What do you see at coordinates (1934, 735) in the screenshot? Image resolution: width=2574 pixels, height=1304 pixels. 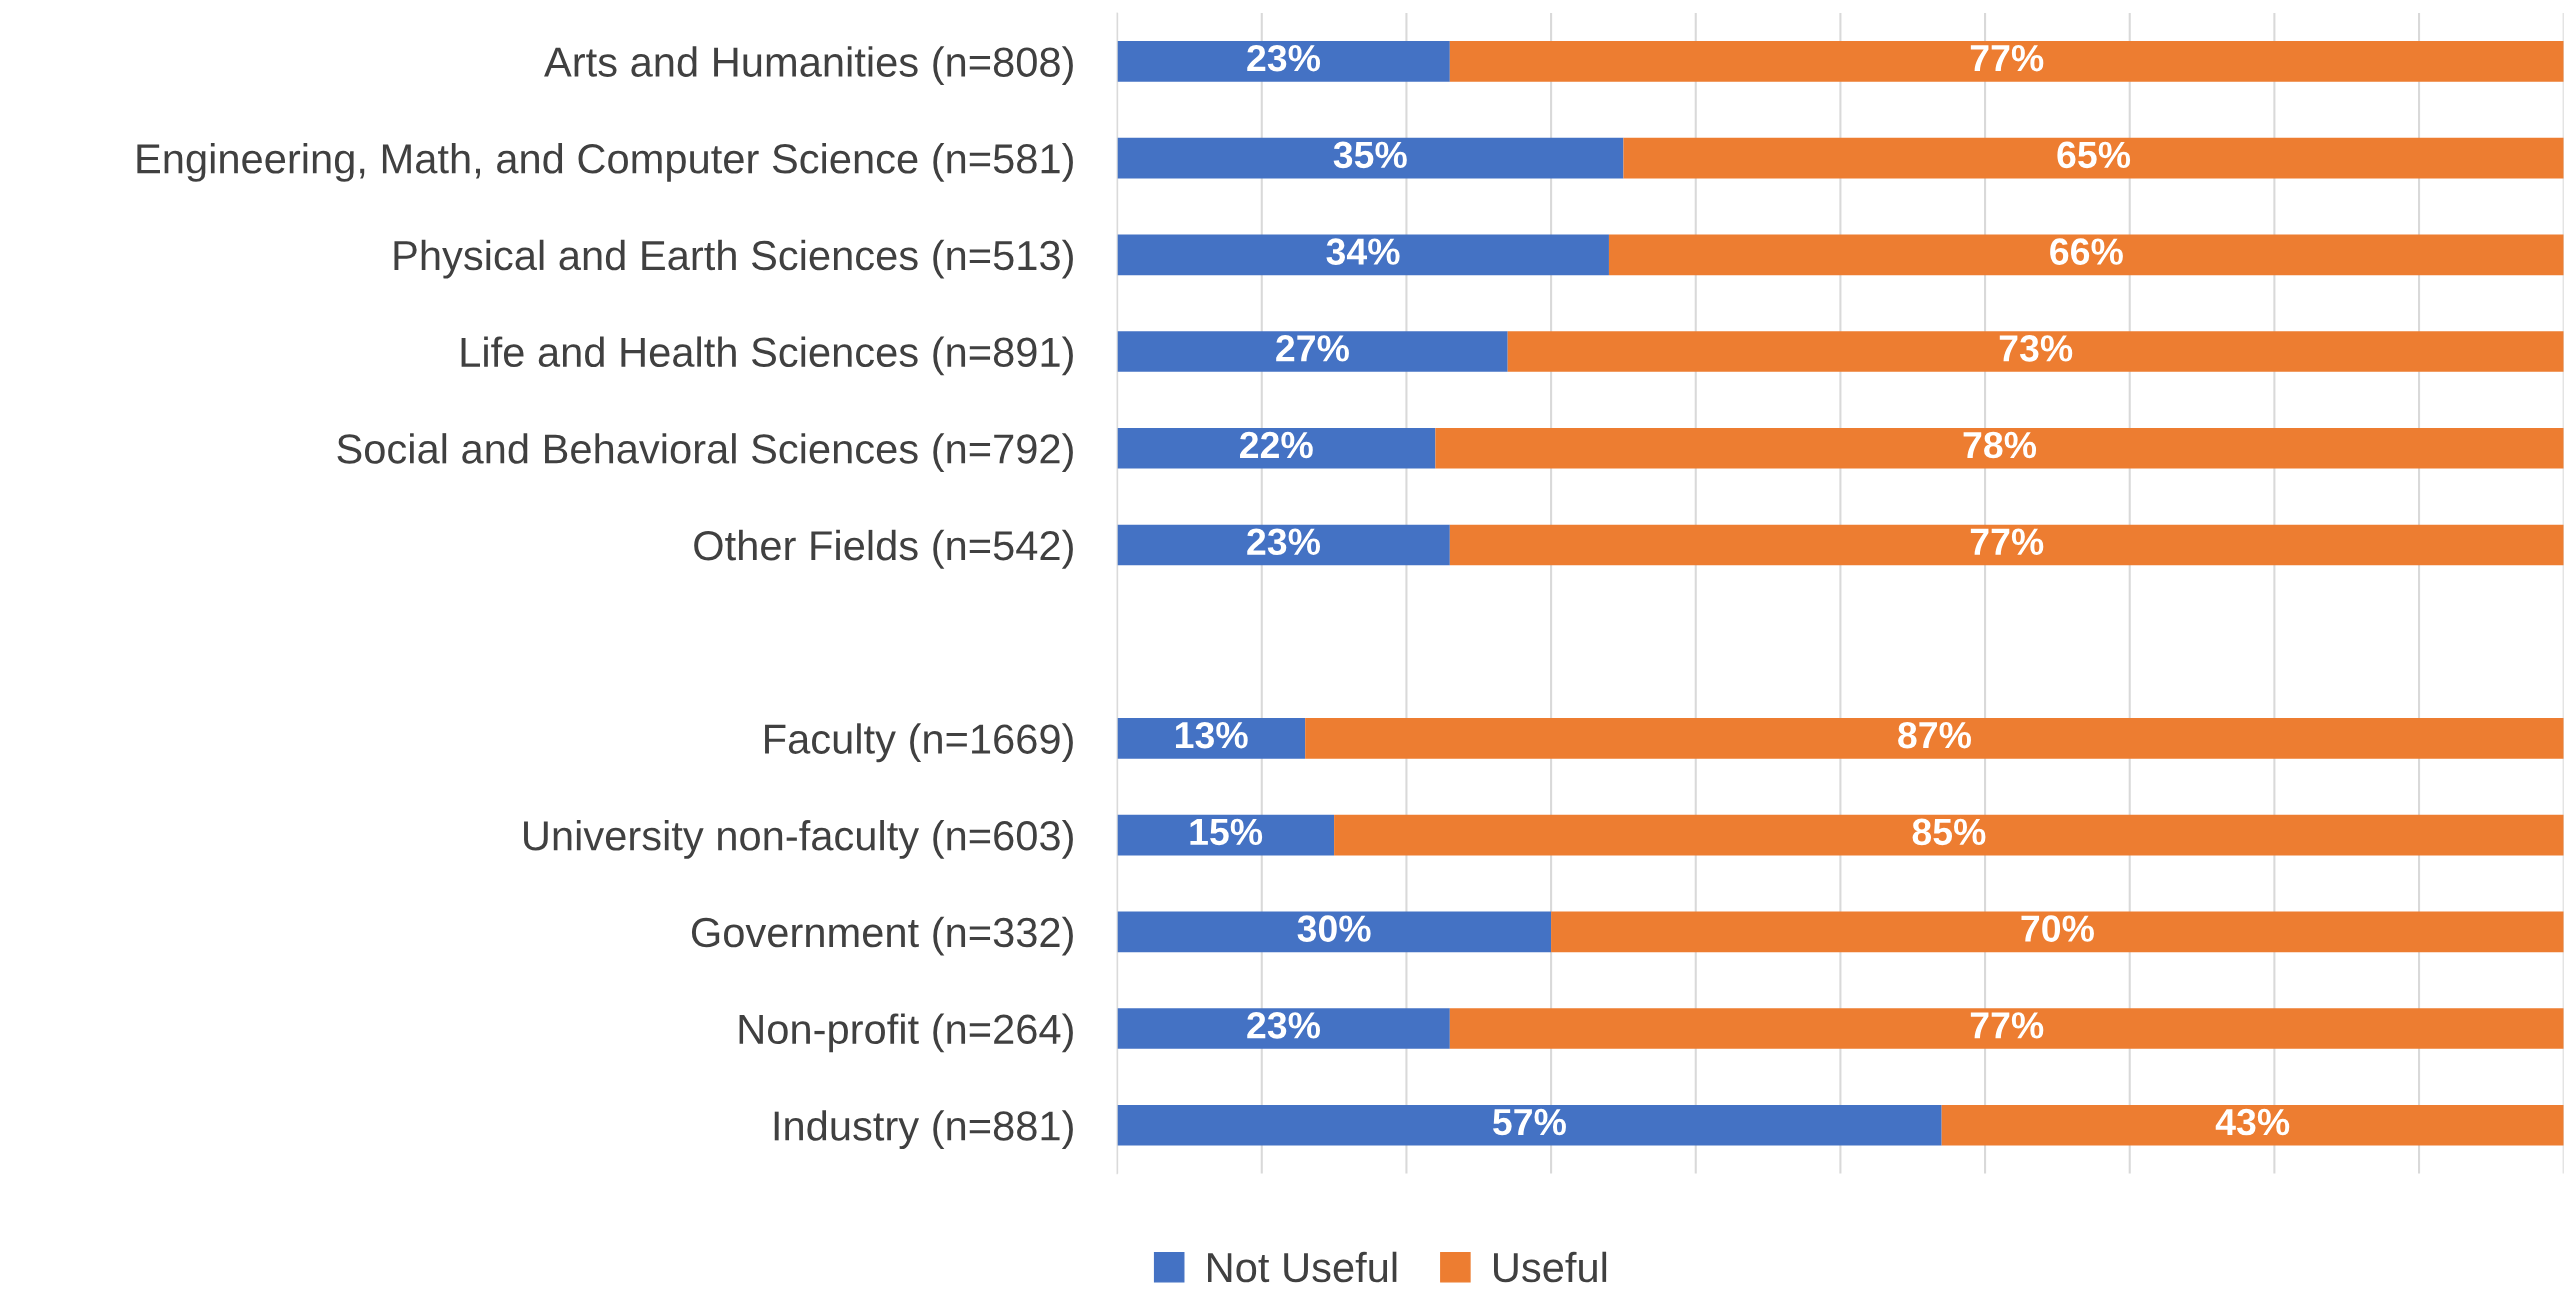 I see `data-label: 87%` at bounding box center [1934, 735].